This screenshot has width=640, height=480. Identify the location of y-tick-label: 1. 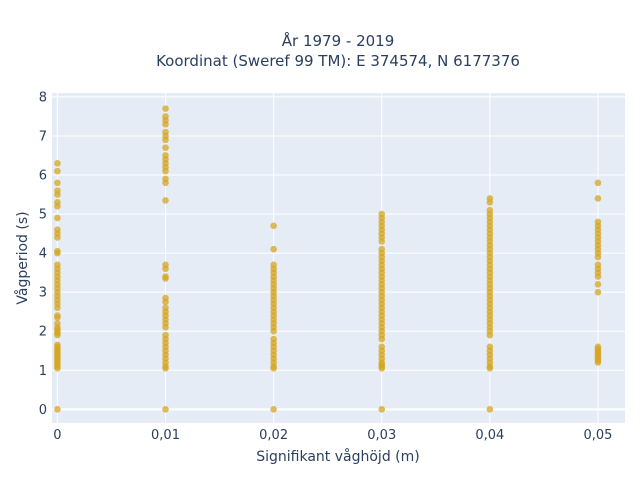
(43, 371).